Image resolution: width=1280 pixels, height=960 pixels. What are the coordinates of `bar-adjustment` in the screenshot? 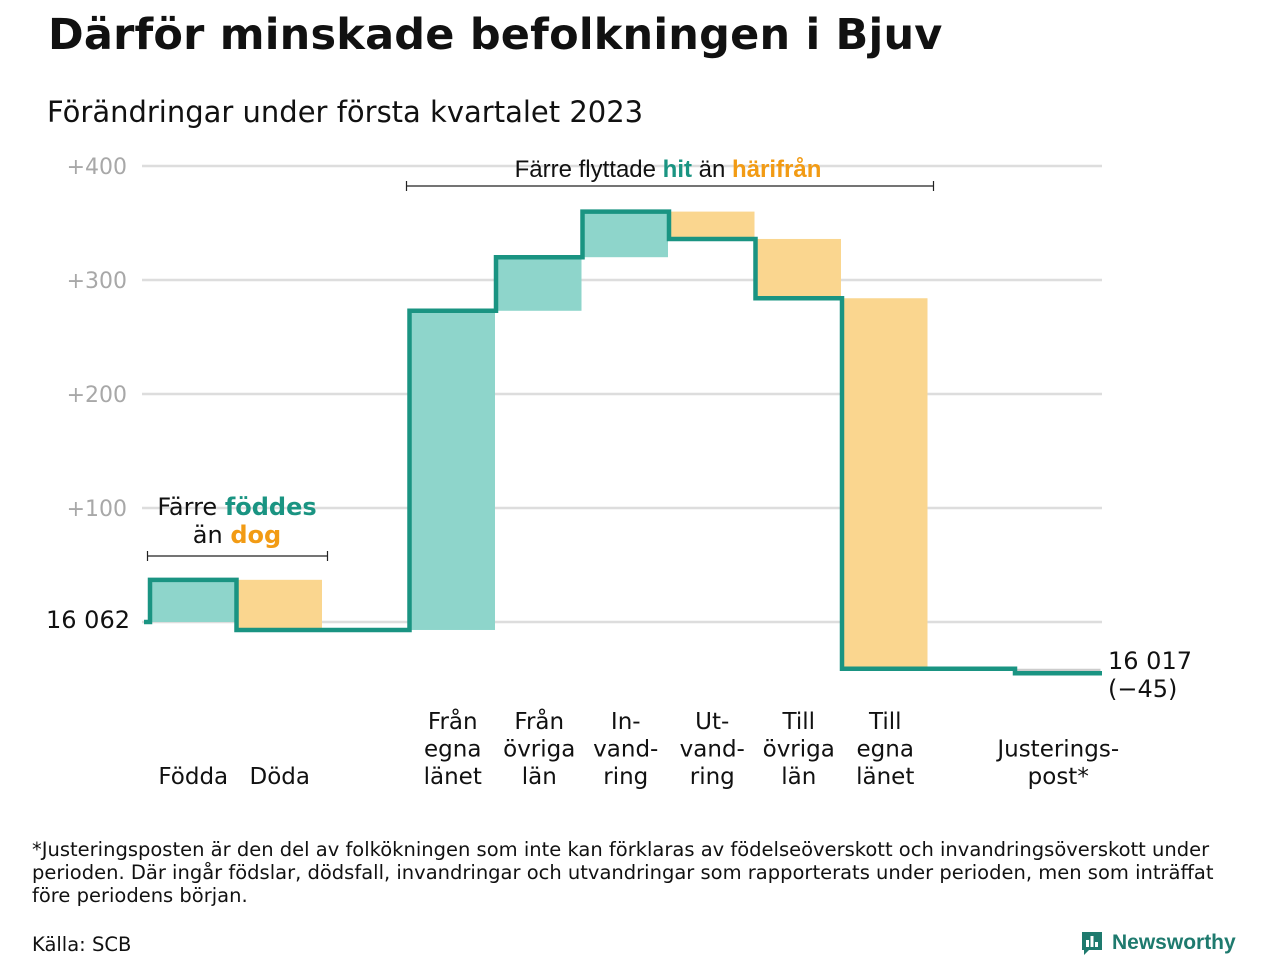 It's located at (1058, 671).